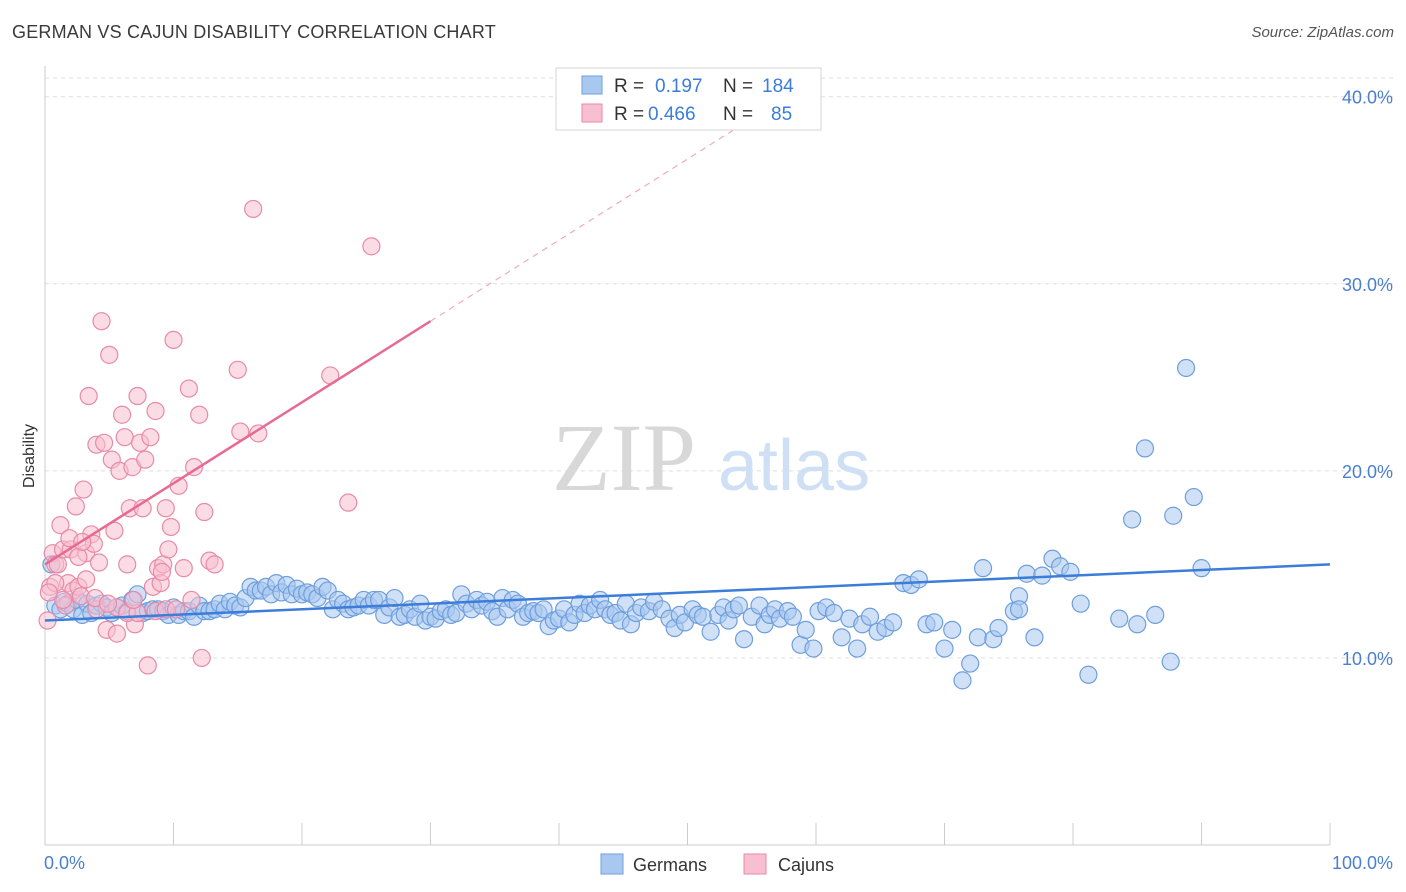 The height and width of the screenshot is (892, 1406). I want to click on y-tick-label: 40.0%, so click(1367, 98).